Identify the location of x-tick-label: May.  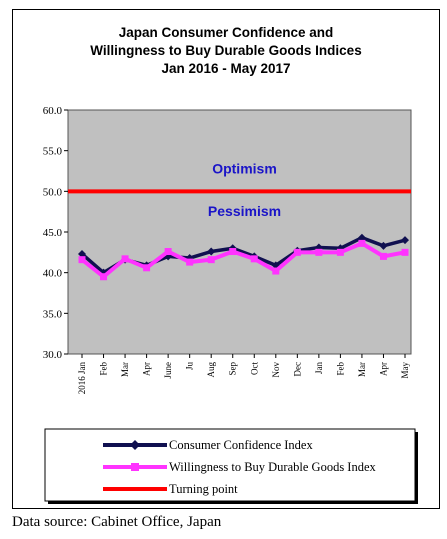
(405, 370).